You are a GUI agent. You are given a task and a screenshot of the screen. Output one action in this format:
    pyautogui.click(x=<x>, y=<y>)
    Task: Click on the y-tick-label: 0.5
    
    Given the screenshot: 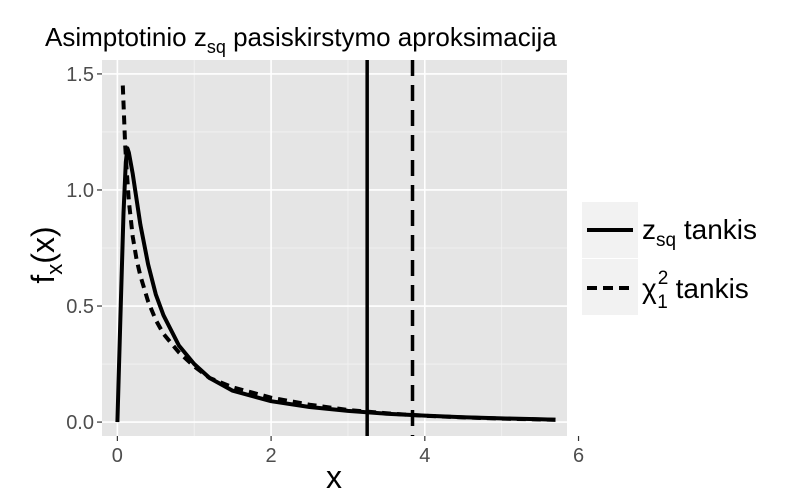 What is the action you would take?
    pyautogui.click(x=80, y=307)
    